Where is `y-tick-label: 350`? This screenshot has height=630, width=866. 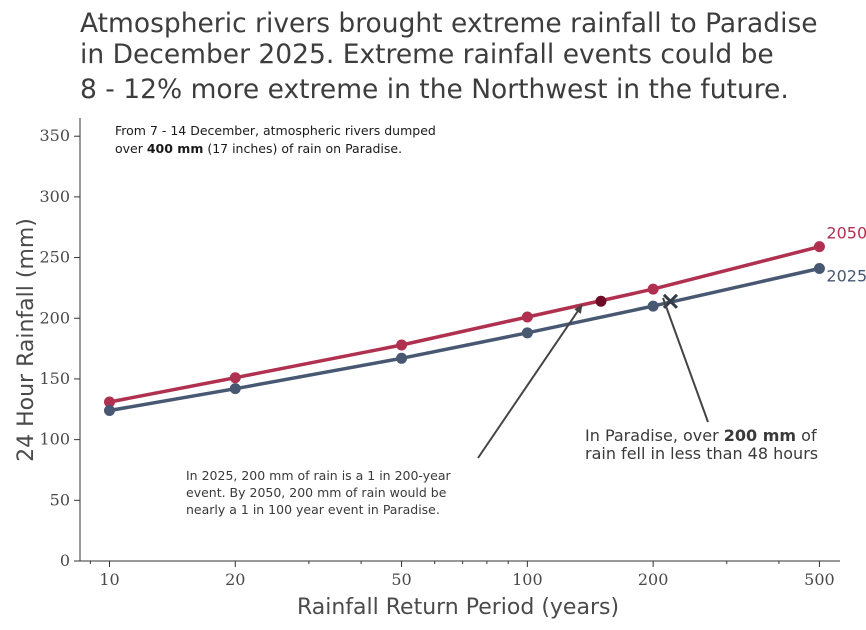
y-tick-label: 350 is located at coordinates (54, 135).